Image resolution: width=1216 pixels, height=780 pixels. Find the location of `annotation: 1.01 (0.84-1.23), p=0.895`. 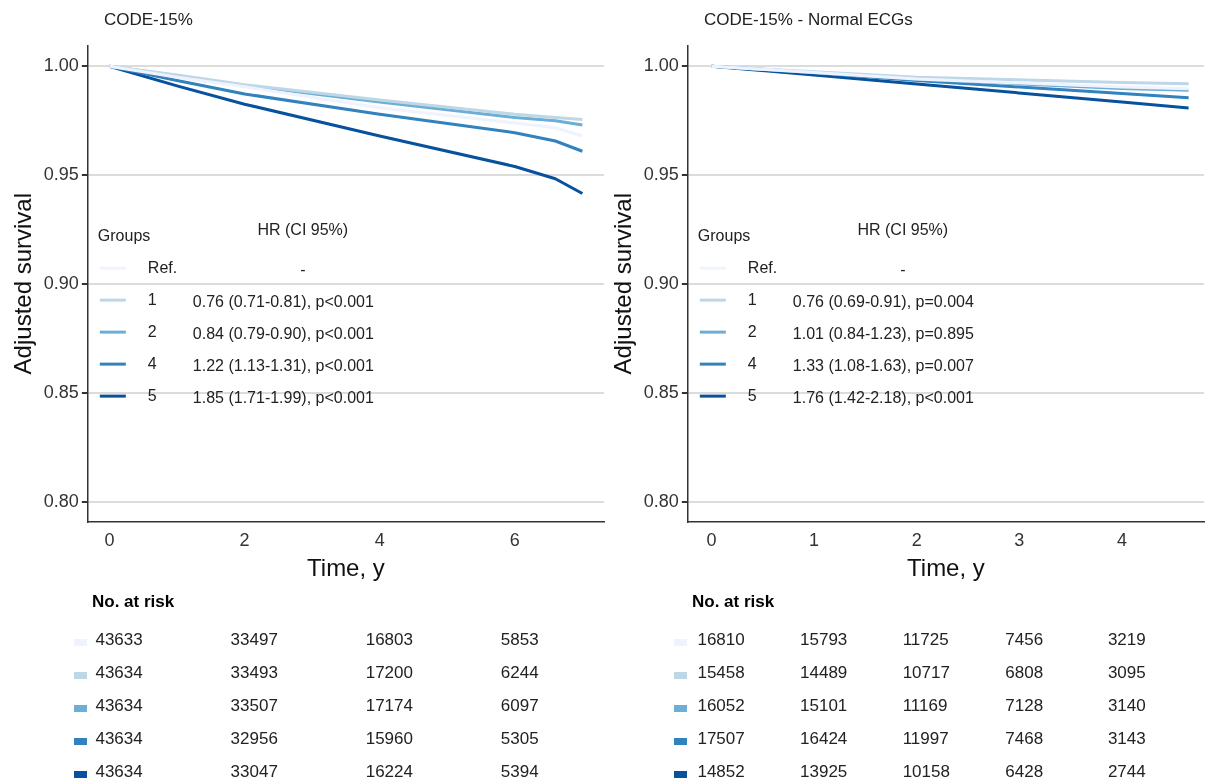

annotation: 1.01 (0.84-1.23), p=0.895 is located at coordinates (883, 333).